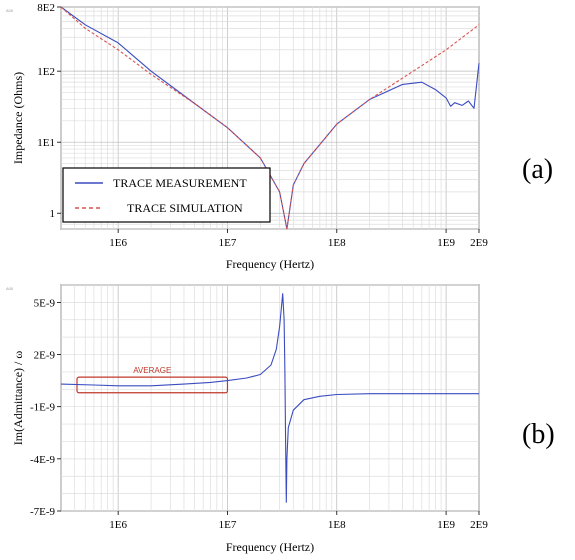 The image size is (575, 560). I want to click on chart-b-y-axis-label: Im(Admittance) / ω, so click(18, 398).